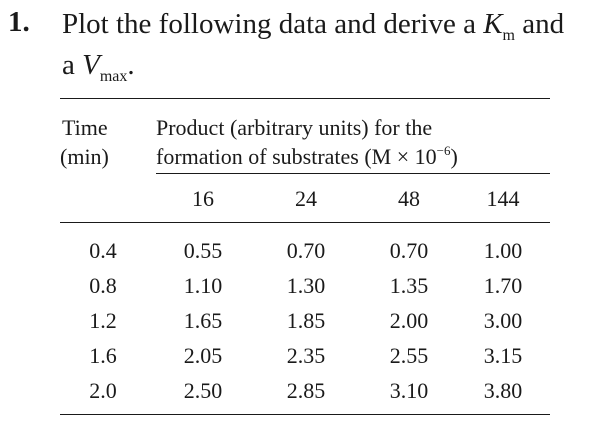 This screenshot has width=596, height=436. What do you see at coordinates (454, 156) in the screenshot?
I see `product-header-line2-post: )` at bounding box center [454, 156].